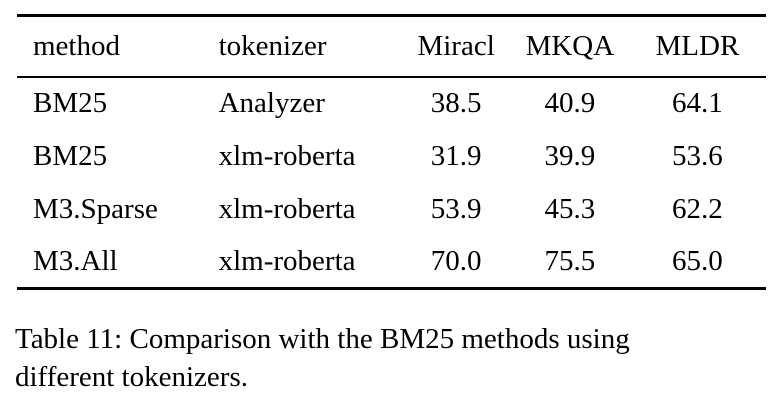 The height and width of the screenshot is (406, 778). Describe the element at coordinates (697, 155) in the screenshot. I see `cell-mldr: 53.6` at that location.